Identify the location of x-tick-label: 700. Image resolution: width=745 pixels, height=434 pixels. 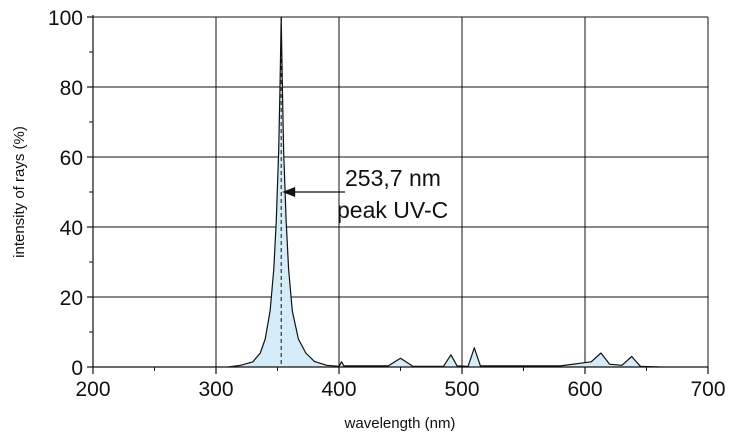
(707, 389).